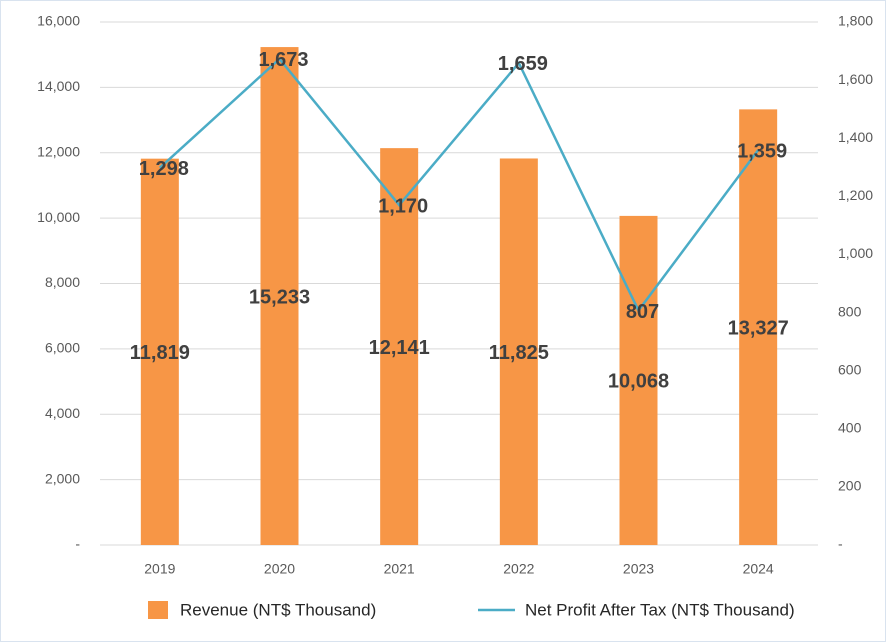 The image size is (886, 642). What do you see at coordinates (855, 137) in the screenshot?
I see `y2-tick-label: 1,400` at bounding box center [855, 137].